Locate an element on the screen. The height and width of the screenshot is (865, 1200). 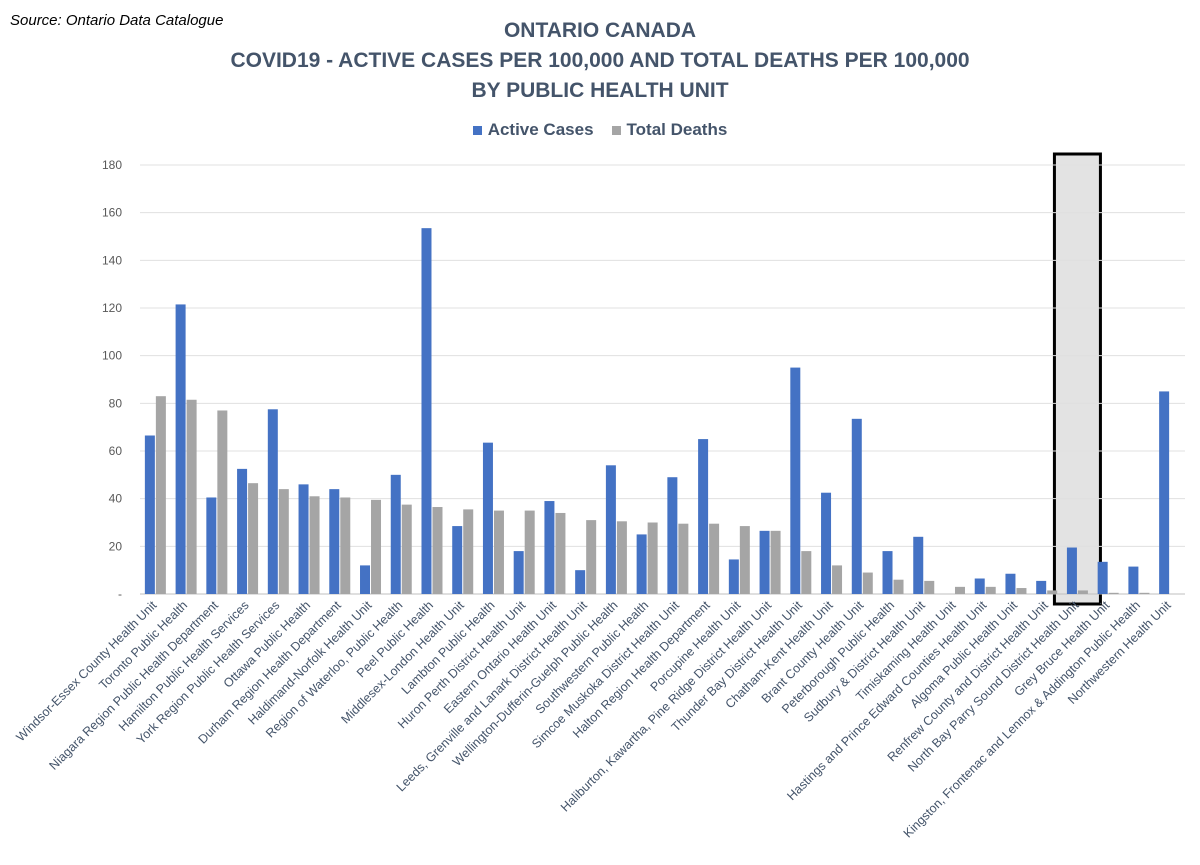
legend: Active Cases Total Deaths is located at coordinates (600, 130).